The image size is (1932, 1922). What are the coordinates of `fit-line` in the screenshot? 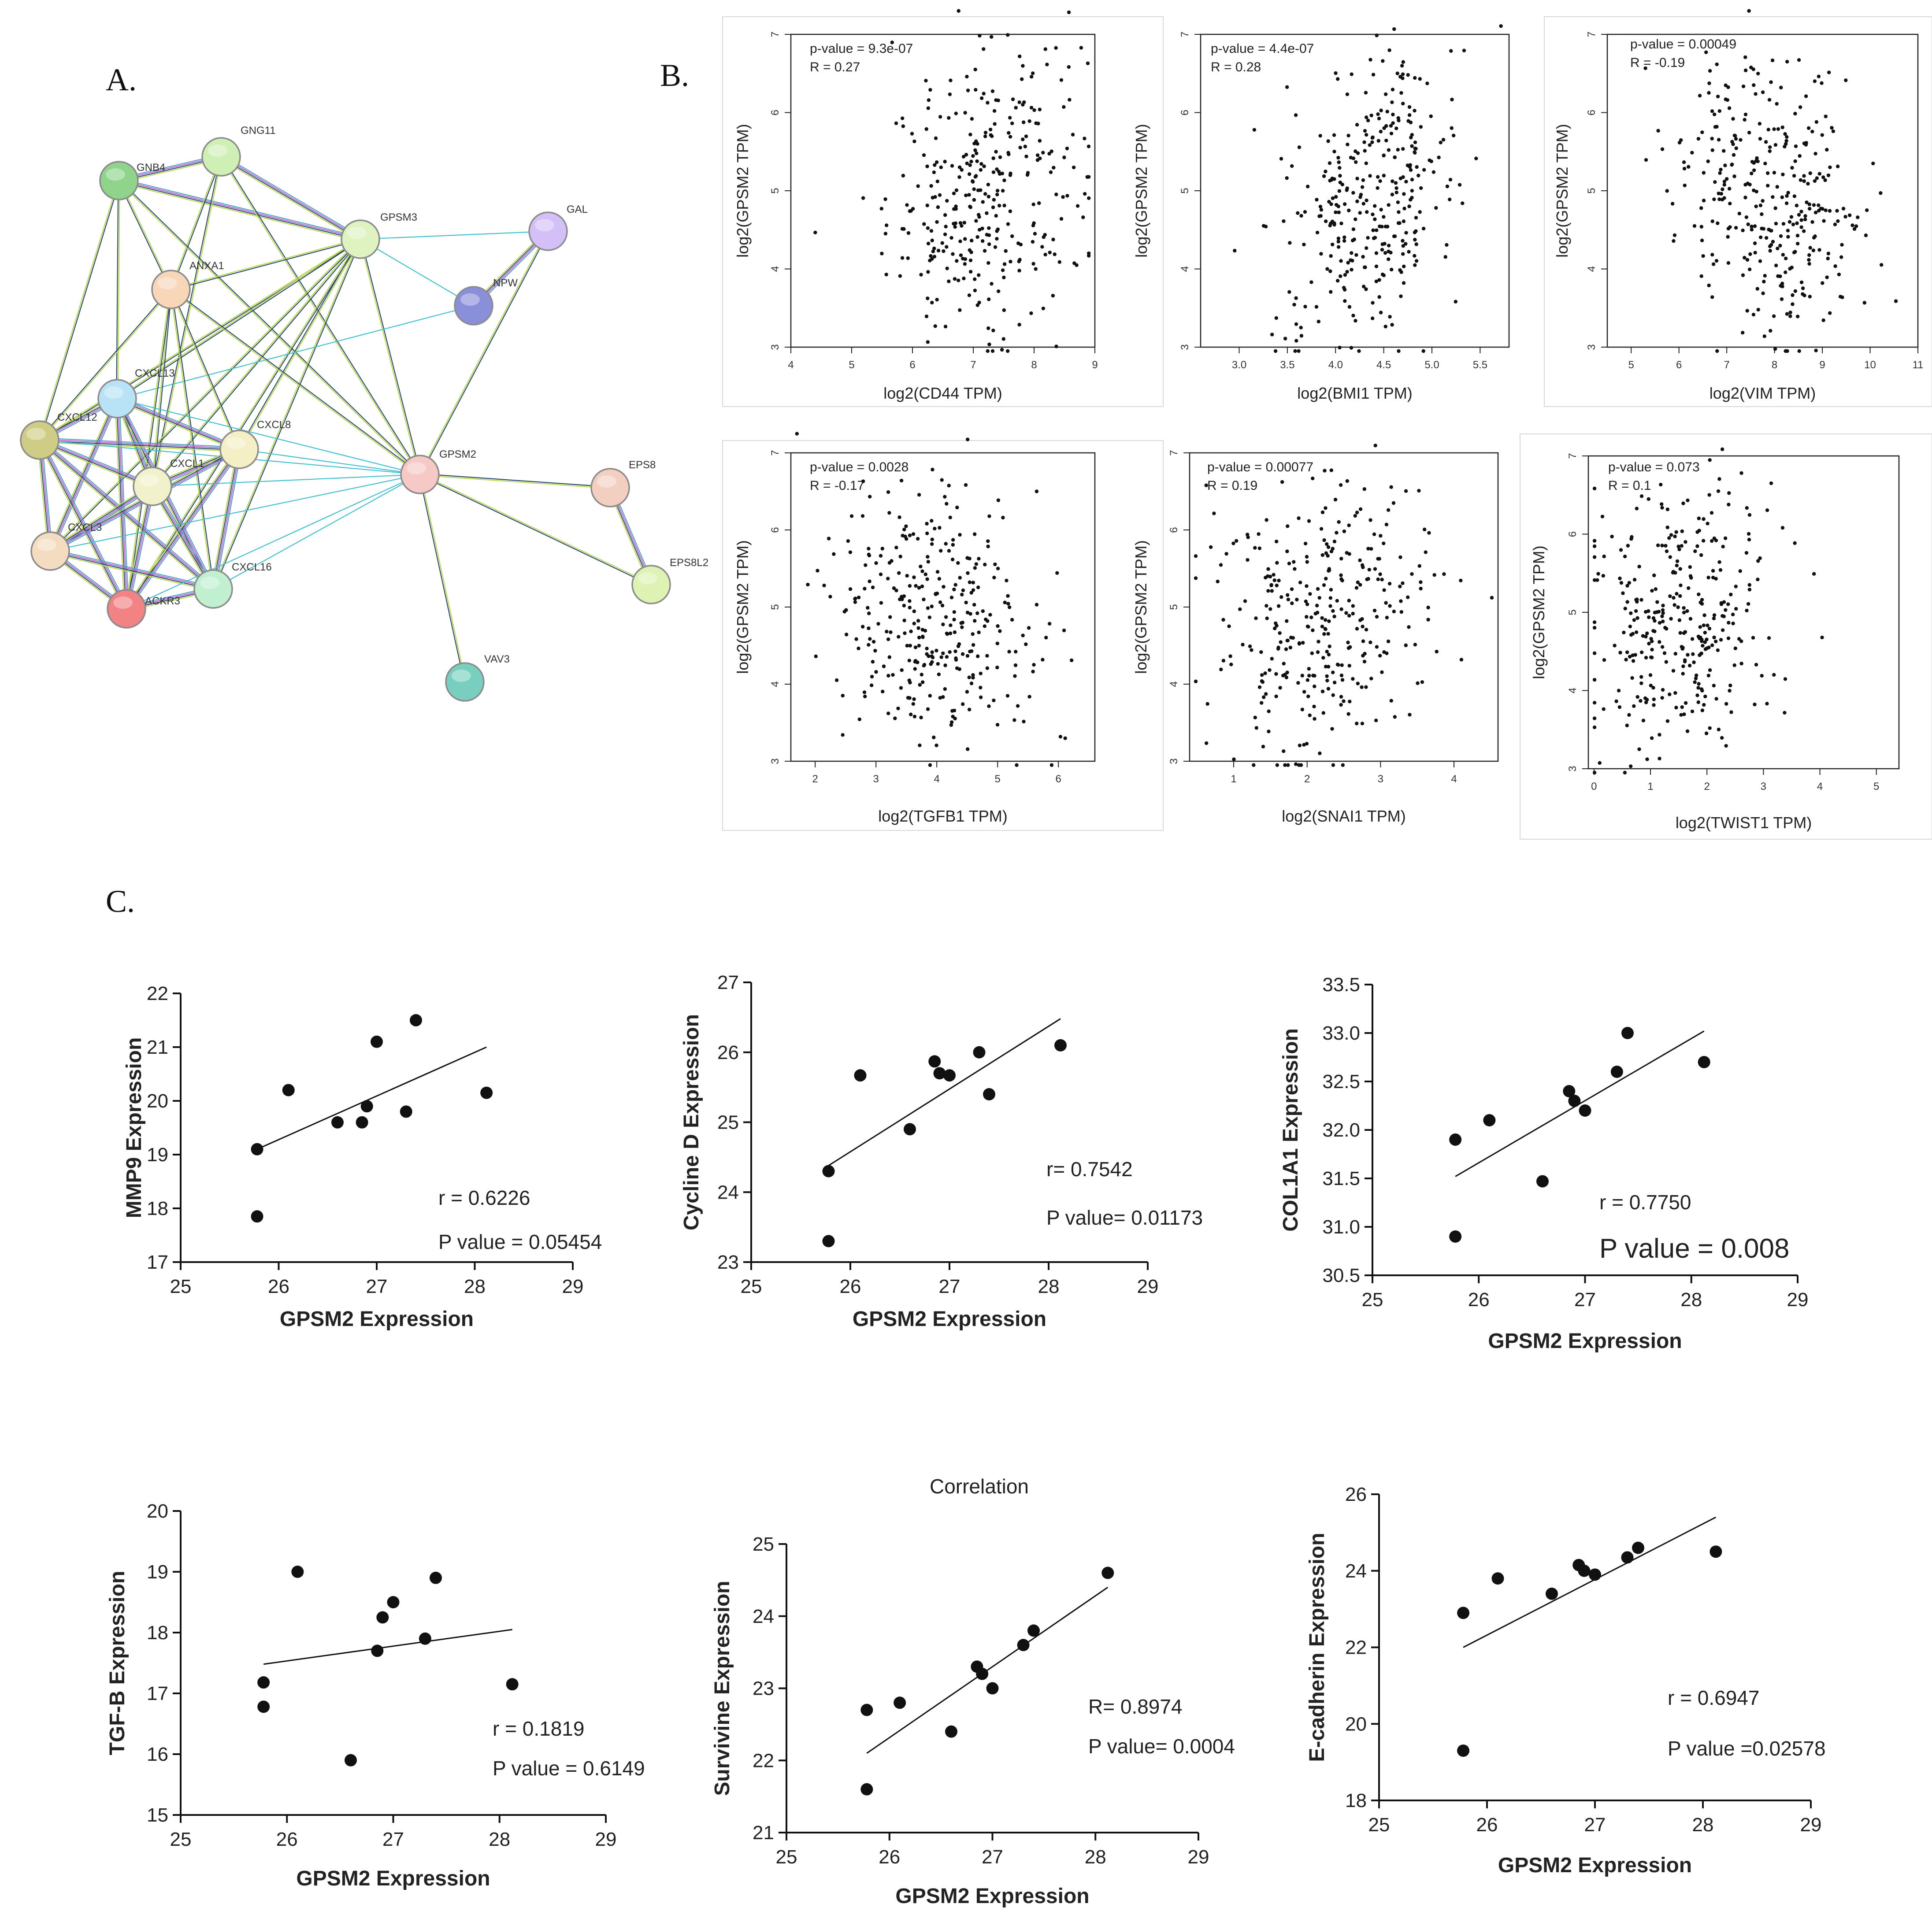 It's located at (1590, 1582).